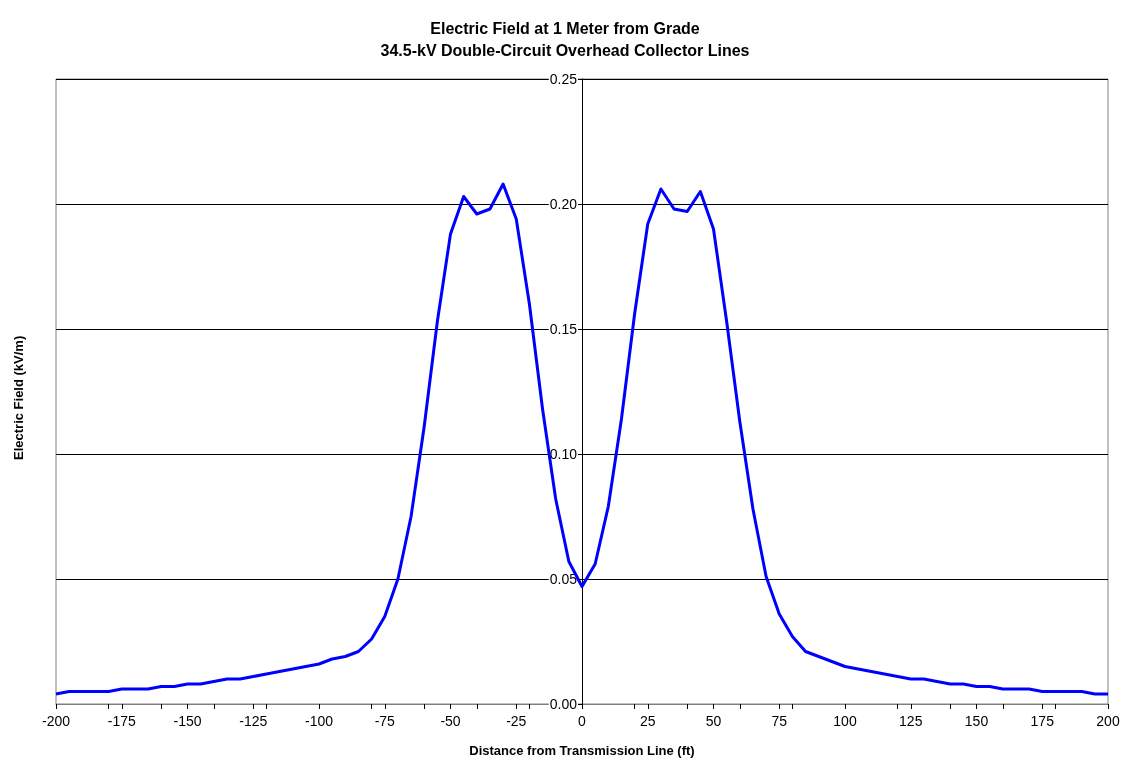  What do you see at coordinates (779, 721) in the screenshot?
I see `x-tick-label: 75` at bounding box center [779, 721].